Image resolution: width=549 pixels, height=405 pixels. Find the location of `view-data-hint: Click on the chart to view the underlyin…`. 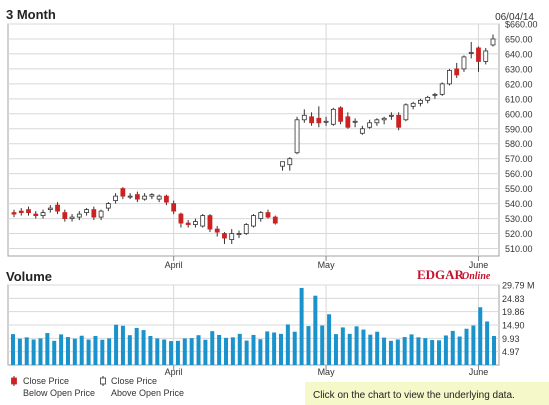

view-data-hint: Click on the chart to view the underlyin… is located at coordinates (414, 395).